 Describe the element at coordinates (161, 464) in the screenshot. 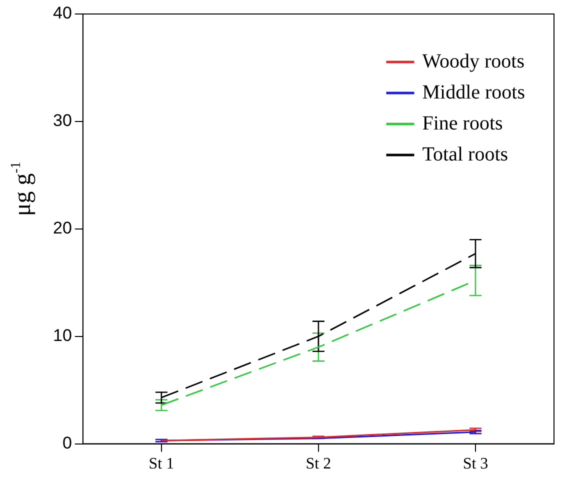

I see `x-tick-label: St 1` at that location.